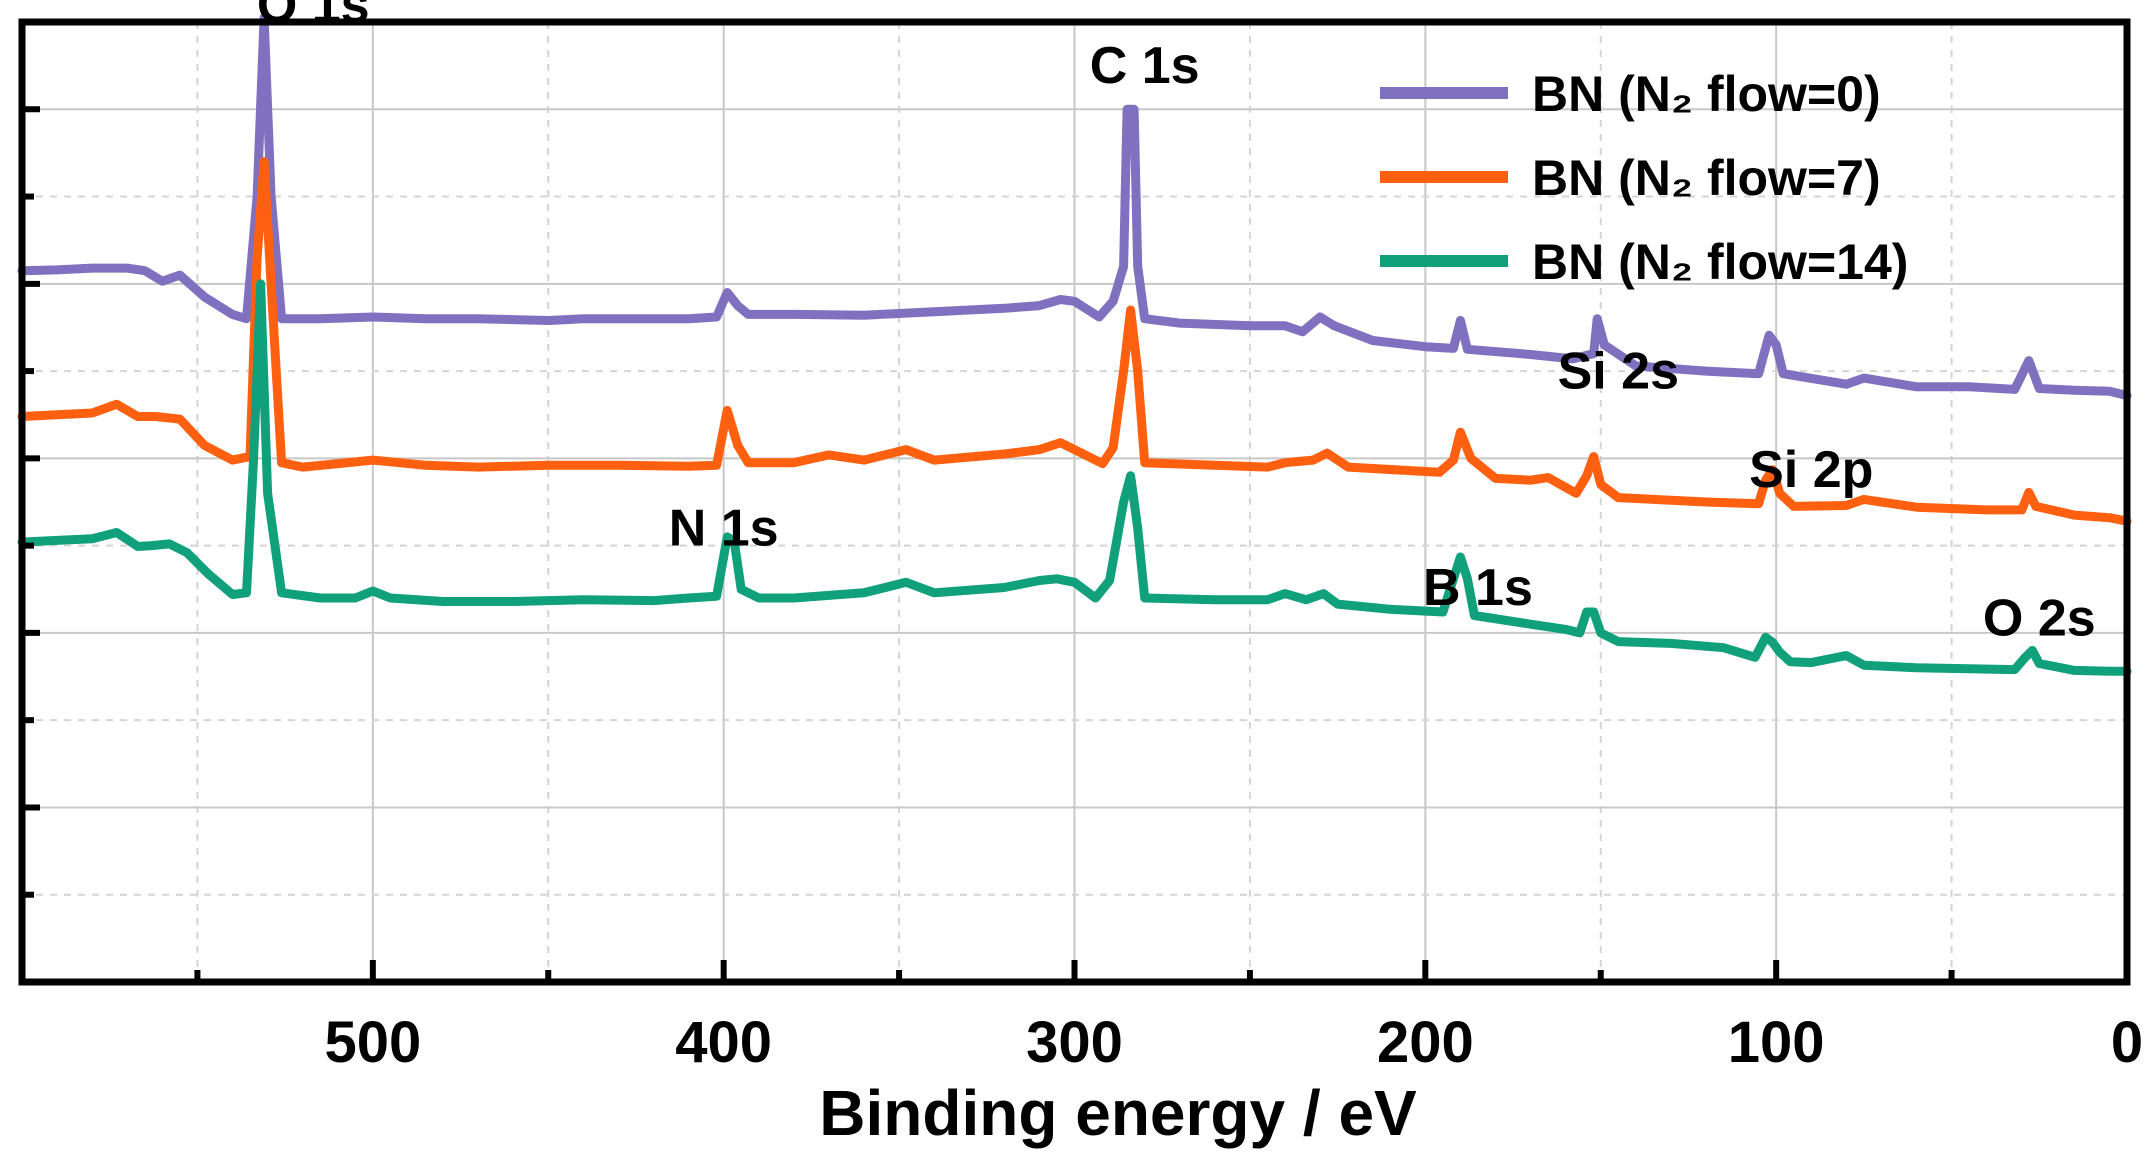 This screenshot has height=1161, width=2150. What do you see at coordinates (1074, 1042) in the screenshot?
I see `x-tick-label: 300` at bounding box center [1074, 1042].